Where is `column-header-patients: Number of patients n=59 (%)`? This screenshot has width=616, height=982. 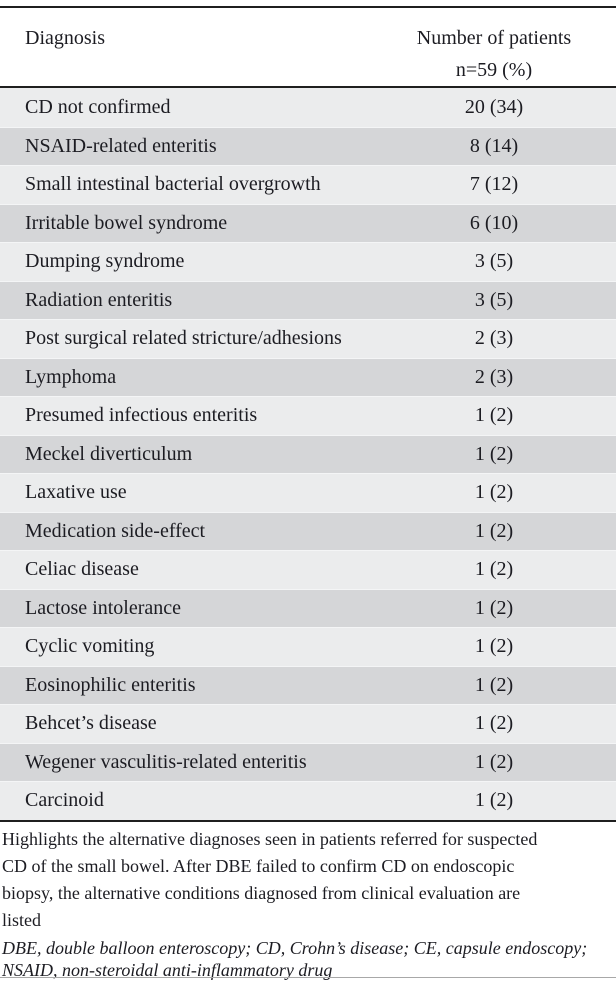
column-header-patients: Number of patients n=59 (%) is located at coordinates (494, 54).